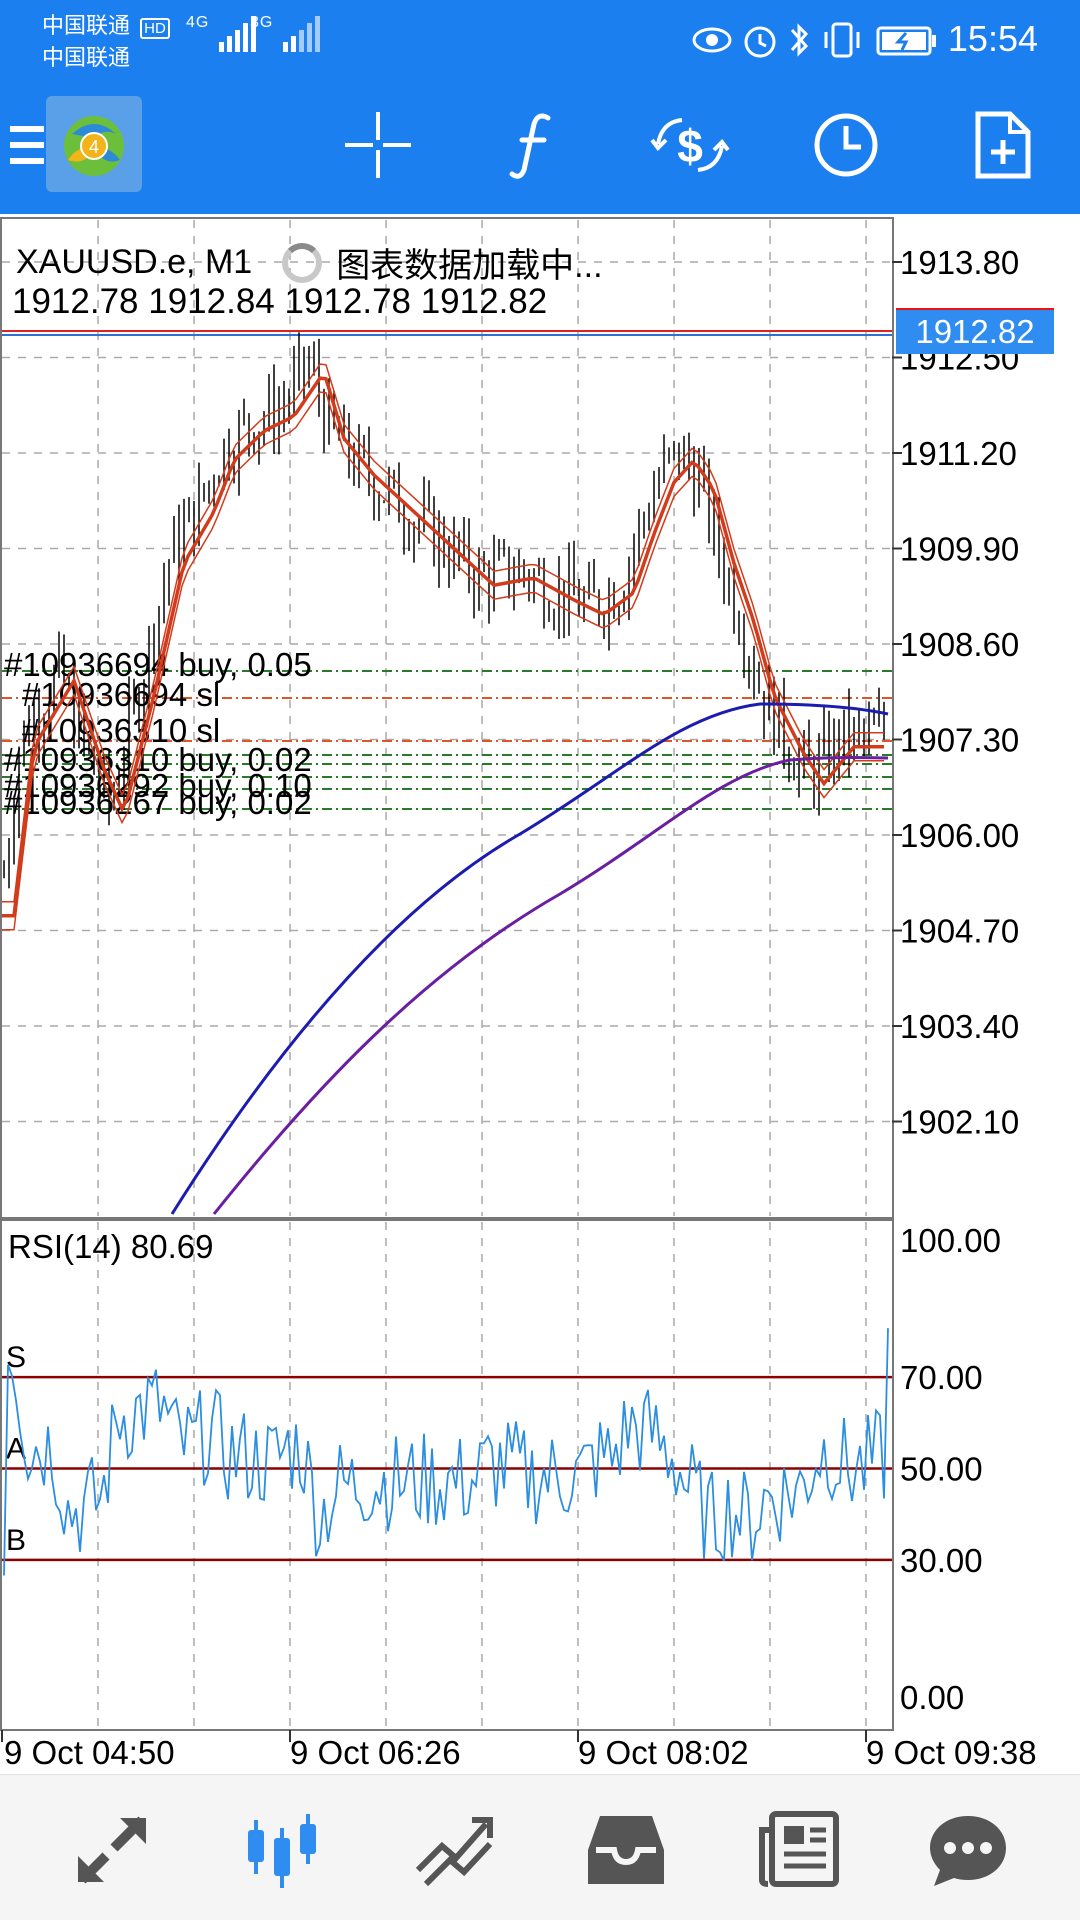 This screenshot has height=1920, width=1080. I want to click on nav-history, so click(626, 1850).